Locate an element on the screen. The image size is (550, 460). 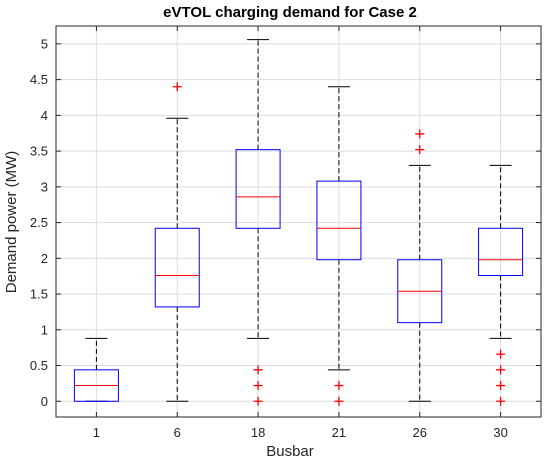
y-tick-label: 5 is located at coordinates (44, 43).